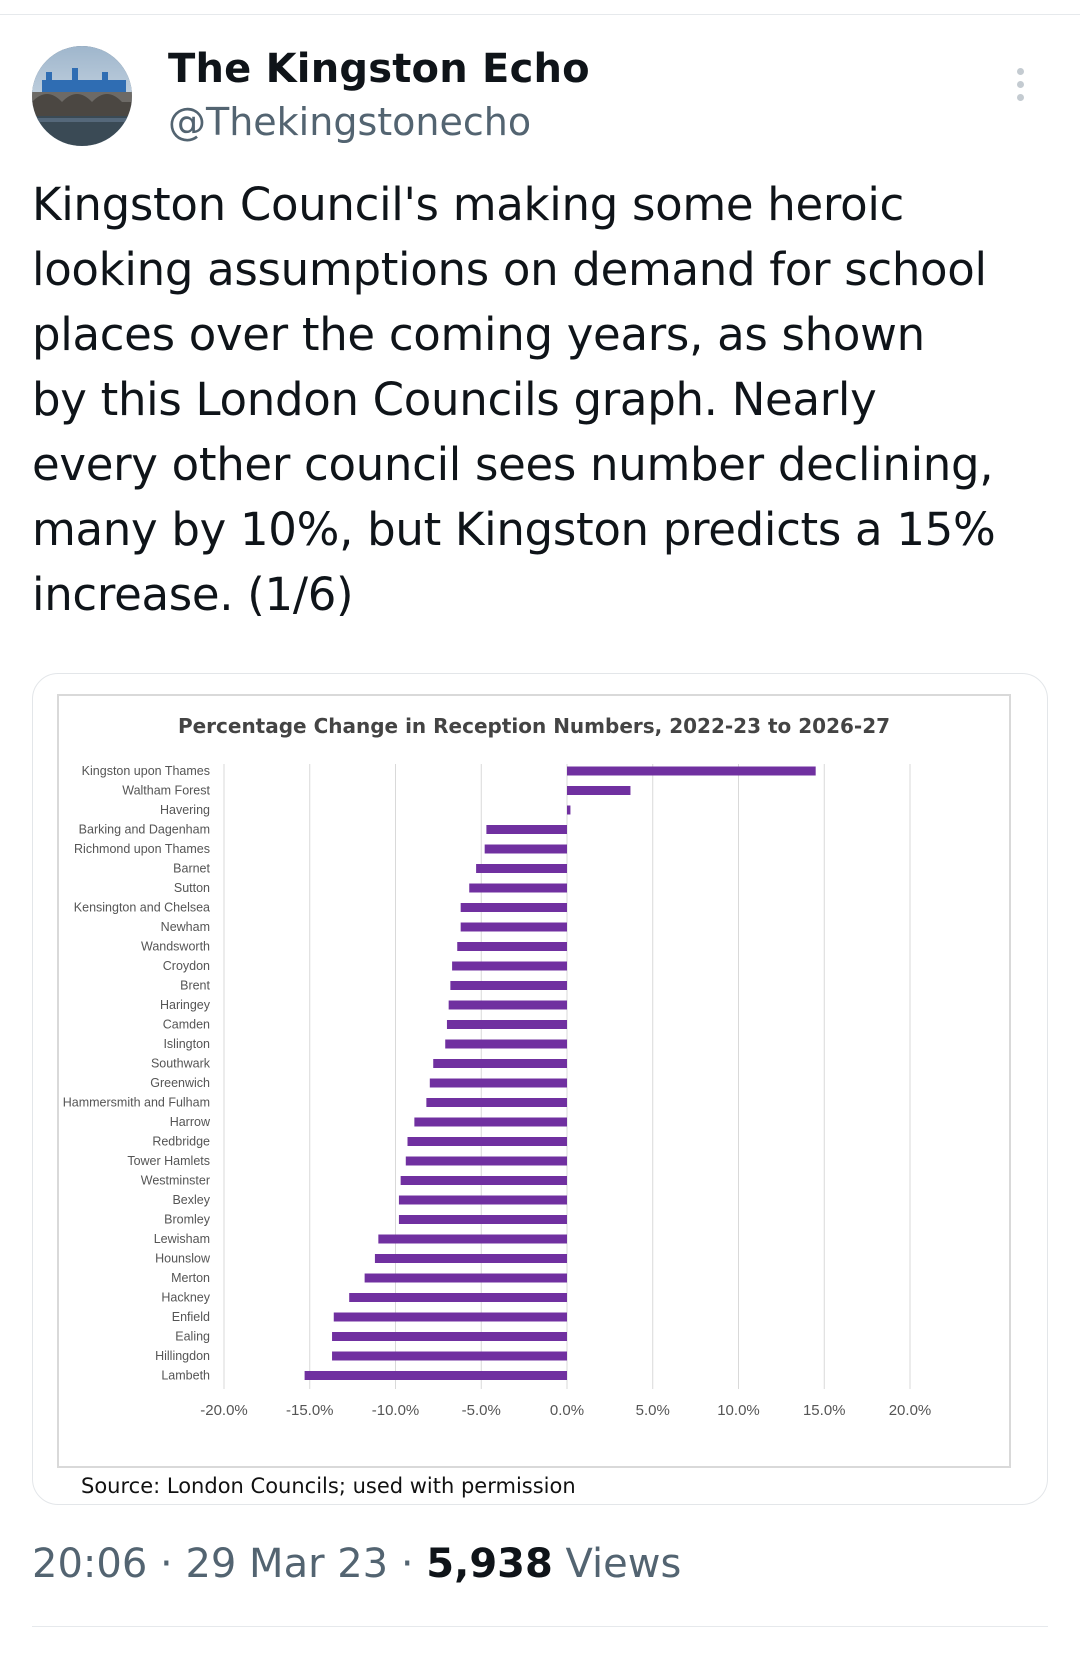 The height and width of the screenshot is (1663, 1080). I want to click on category-label: Barking and Dagenham, so click(144, 830).